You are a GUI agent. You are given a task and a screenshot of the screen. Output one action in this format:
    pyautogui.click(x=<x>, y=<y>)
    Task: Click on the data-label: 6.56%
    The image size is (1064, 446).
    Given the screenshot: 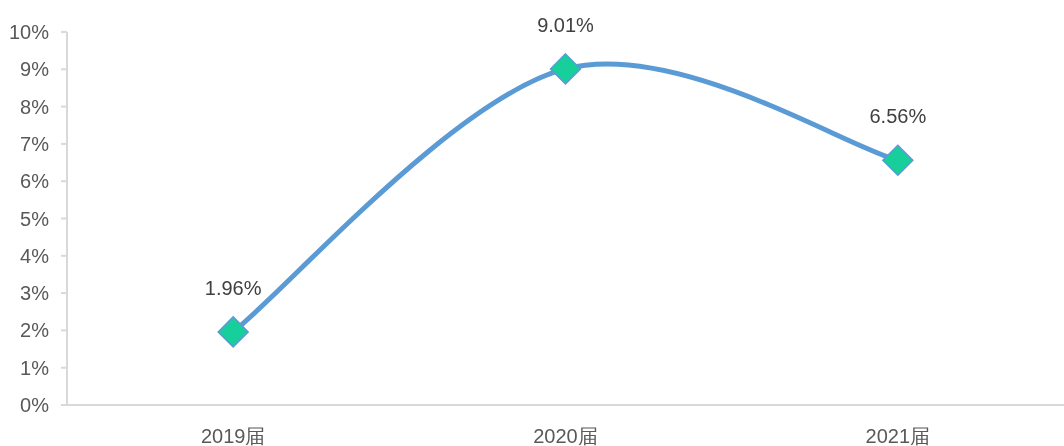 What is the action you would take?
    pyautogui.click(x=898, y=116)
    